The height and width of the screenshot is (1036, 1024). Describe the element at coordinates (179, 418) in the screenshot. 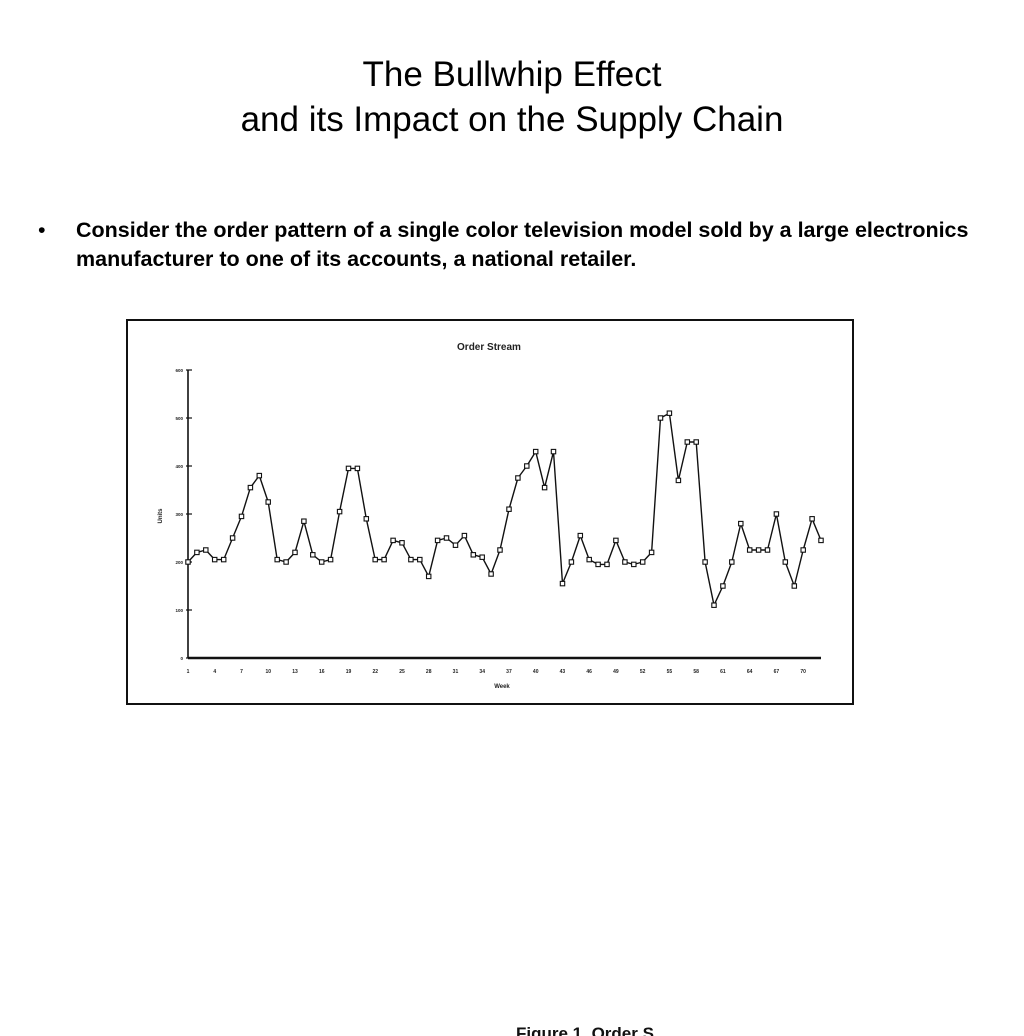

I see `y-tick-label: 500` at that location.